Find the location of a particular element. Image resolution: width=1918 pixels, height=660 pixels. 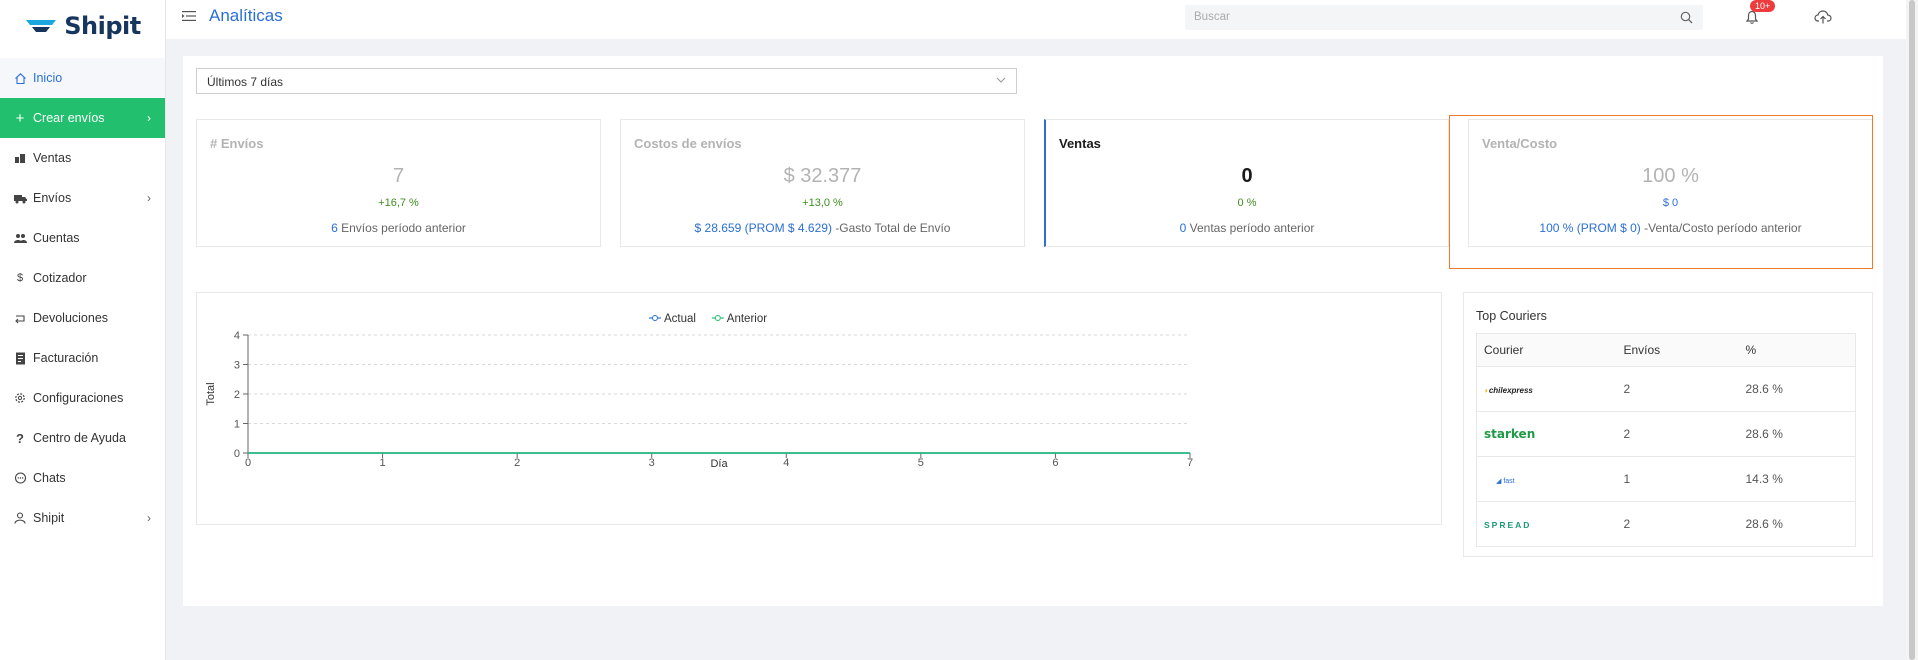

sidebar-item-label: Centro de Ayuda is located at coordinates (79, 438).